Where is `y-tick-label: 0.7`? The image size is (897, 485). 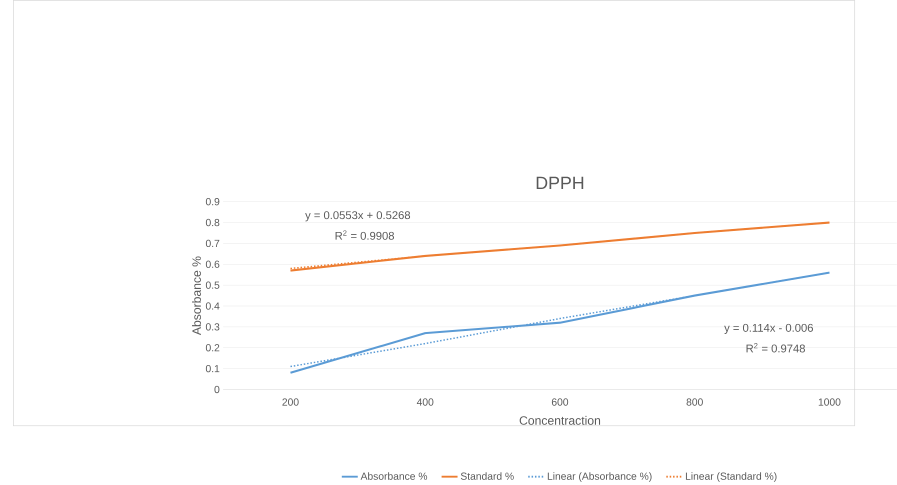
y-tick-label: 0.7 is located at coordinates (213, 244).